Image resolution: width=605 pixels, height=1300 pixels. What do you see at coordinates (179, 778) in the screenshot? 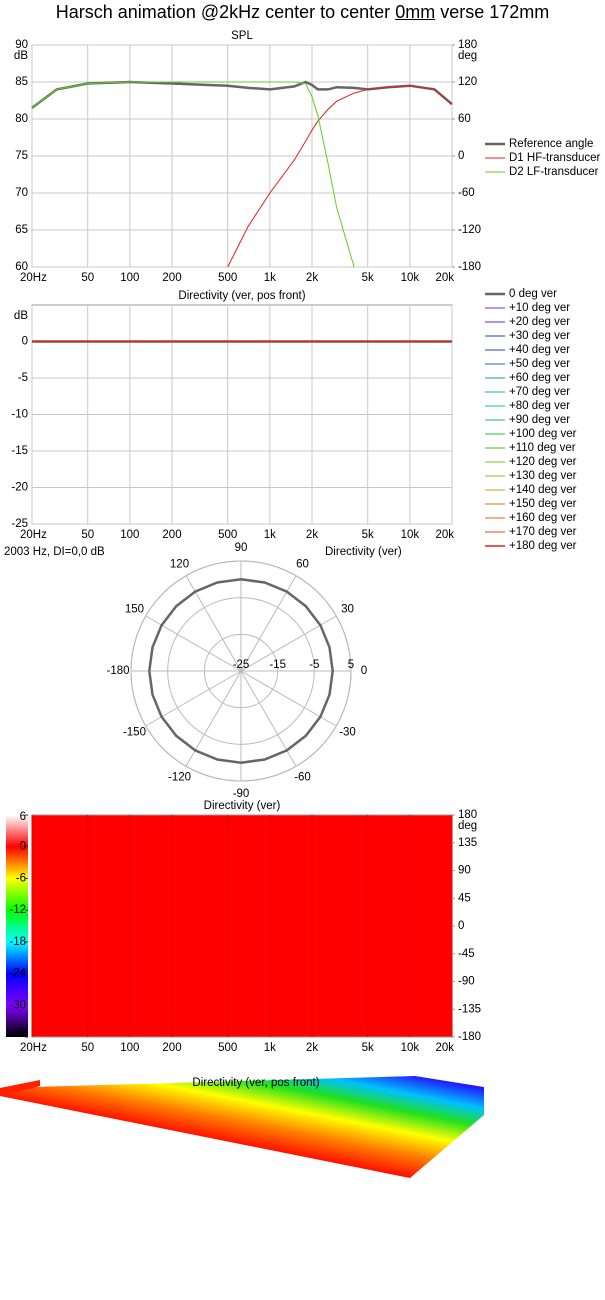
I see `theta-tick-label: -120` at bounding box center [179, 778].